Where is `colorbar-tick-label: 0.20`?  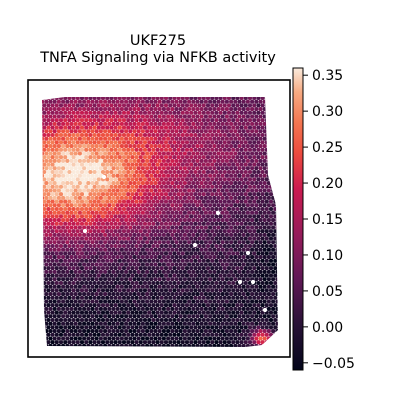
colorbar-tick-label: 0.20 is located at coordinates (327, 184).